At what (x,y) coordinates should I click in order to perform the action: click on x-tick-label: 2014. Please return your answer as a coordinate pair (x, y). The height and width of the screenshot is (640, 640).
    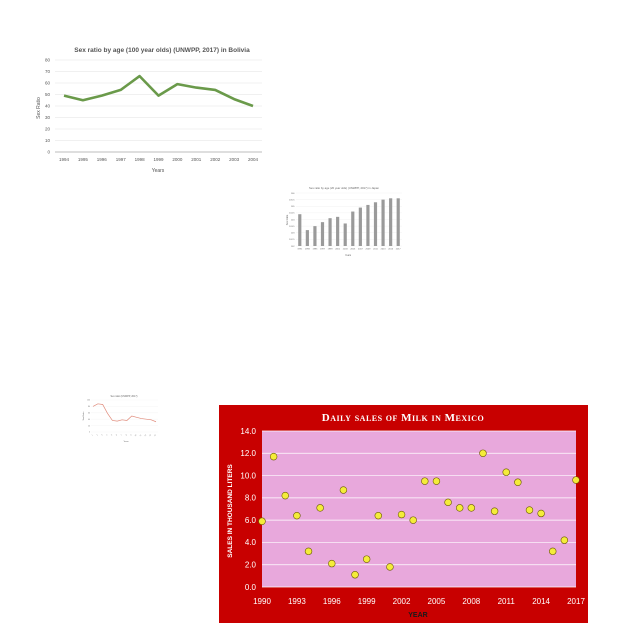
    Looking at the image, I should click on (541, 601).